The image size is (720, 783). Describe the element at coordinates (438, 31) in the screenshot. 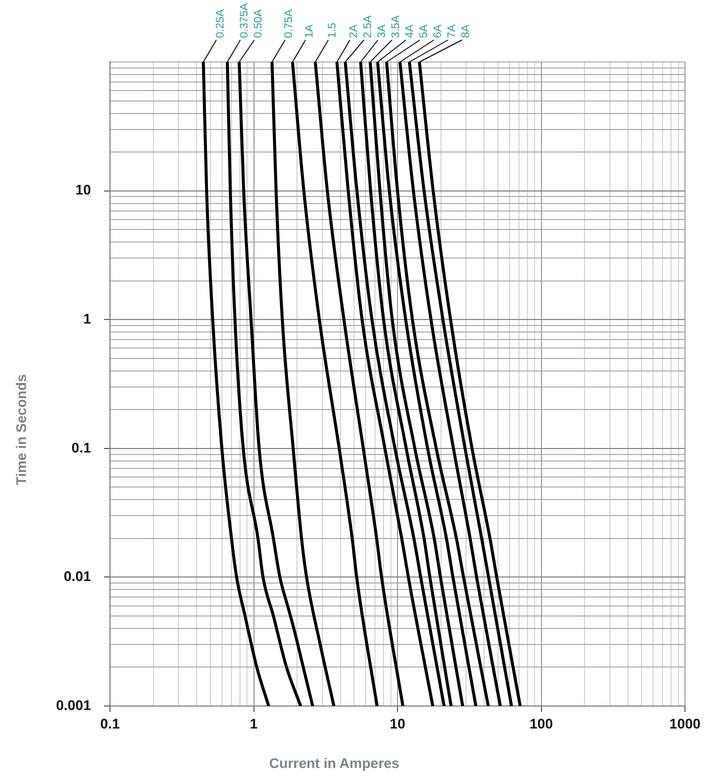

I see `text: 6A` at that location.